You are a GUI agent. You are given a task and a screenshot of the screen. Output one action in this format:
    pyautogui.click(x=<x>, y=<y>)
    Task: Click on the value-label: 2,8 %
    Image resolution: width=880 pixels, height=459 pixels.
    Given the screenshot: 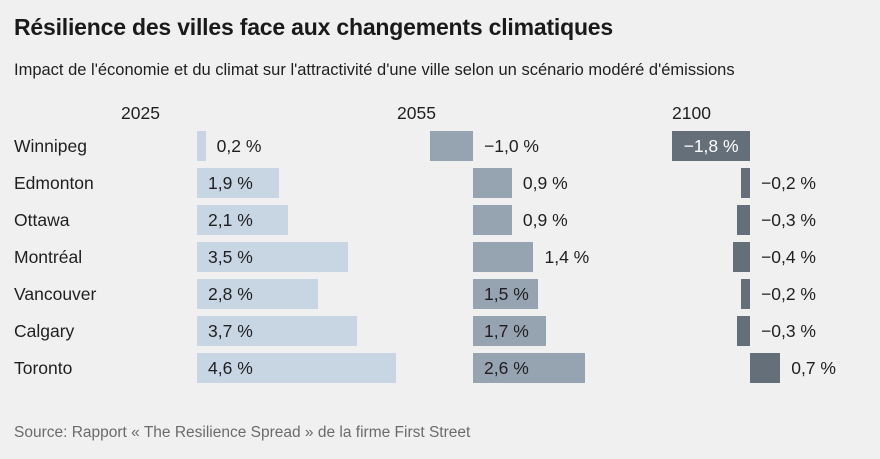 What is the action you would take?
    pyautogui.click(x=230, y=294)
    